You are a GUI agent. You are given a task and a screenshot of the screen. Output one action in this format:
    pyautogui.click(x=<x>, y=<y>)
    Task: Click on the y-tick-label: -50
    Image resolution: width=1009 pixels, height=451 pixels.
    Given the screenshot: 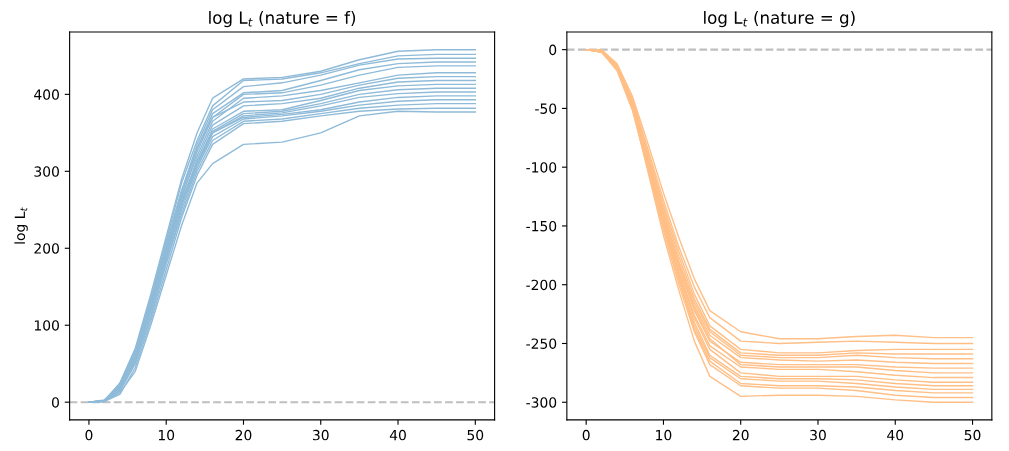 What is the action you would take?
    pyautogui.click(x=546, y=108)
    